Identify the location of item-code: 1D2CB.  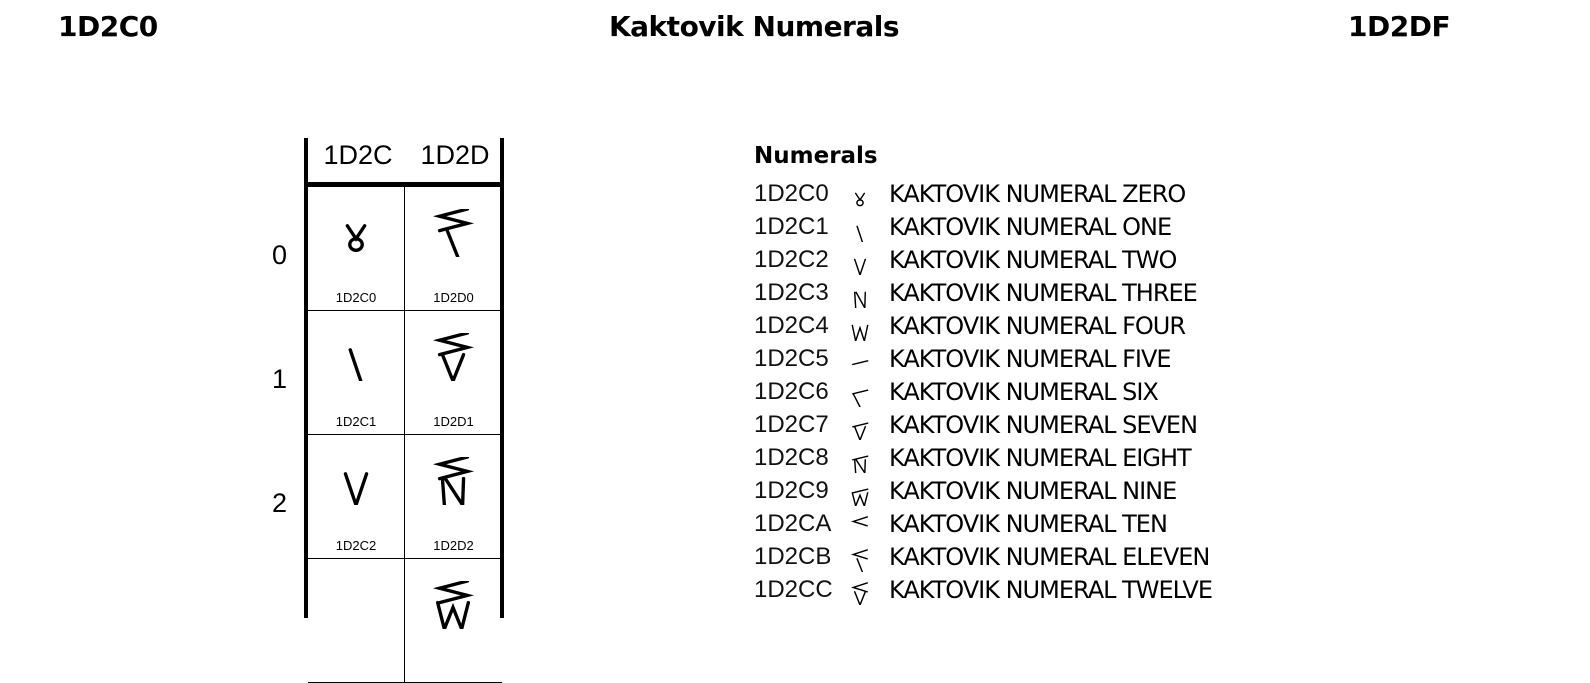
(793, 556).